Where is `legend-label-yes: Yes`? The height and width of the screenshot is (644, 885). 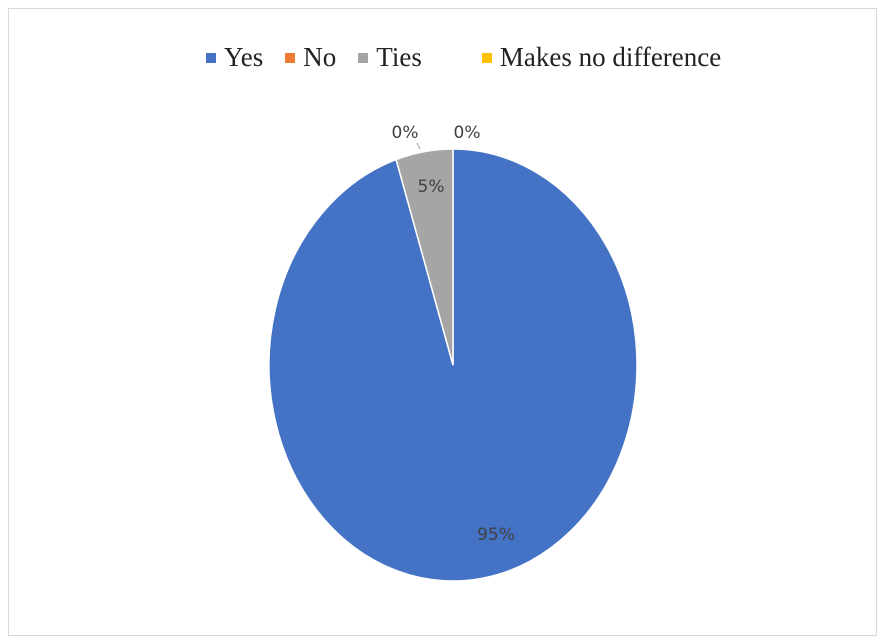 legend-label-yes: Yes is located at coordinates (244, 57).